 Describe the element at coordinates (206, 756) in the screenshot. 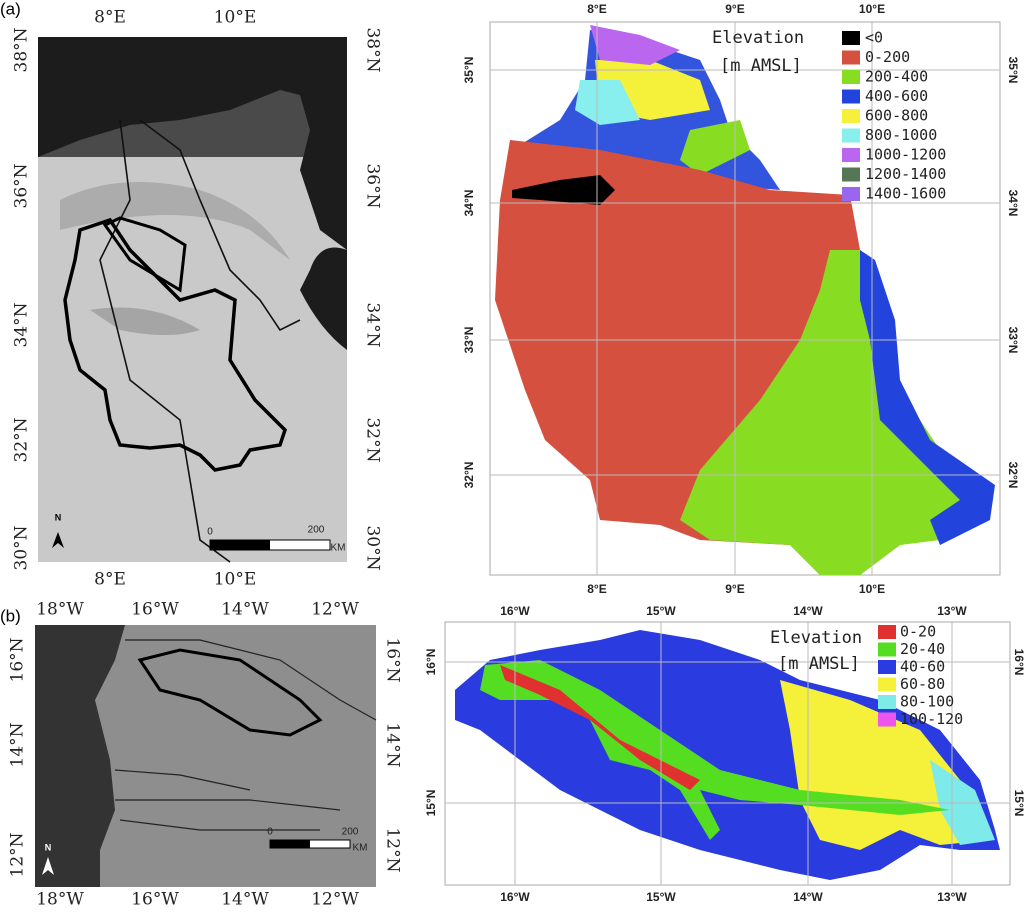

I see `relief-map-b` at that location.